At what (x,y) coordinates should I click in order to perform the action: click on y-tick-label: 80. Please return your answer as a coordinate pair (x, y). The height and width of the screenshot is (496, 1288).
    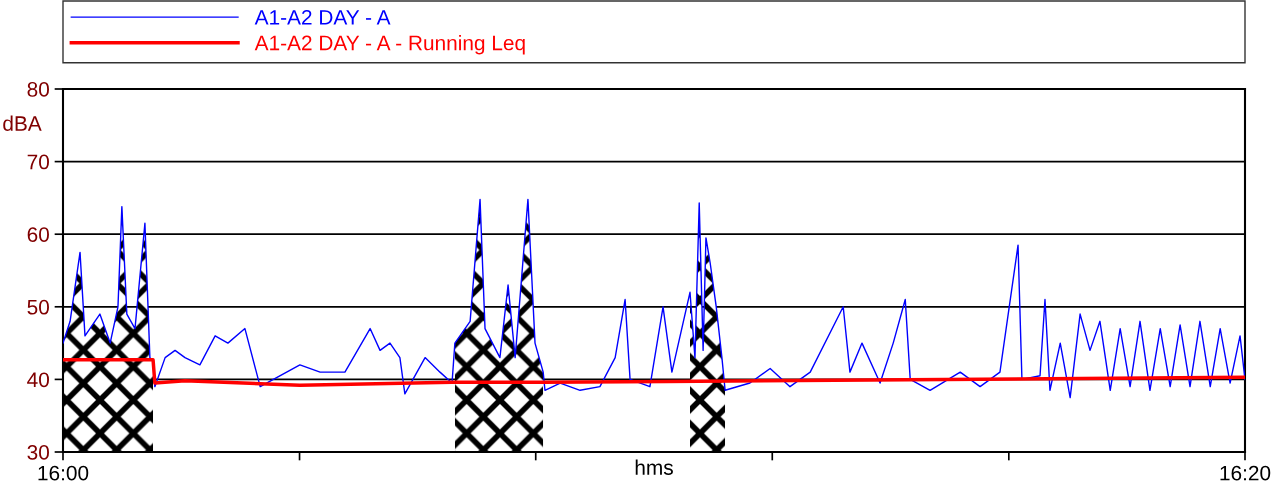
    Looking at the image, I should click on (38, 89).